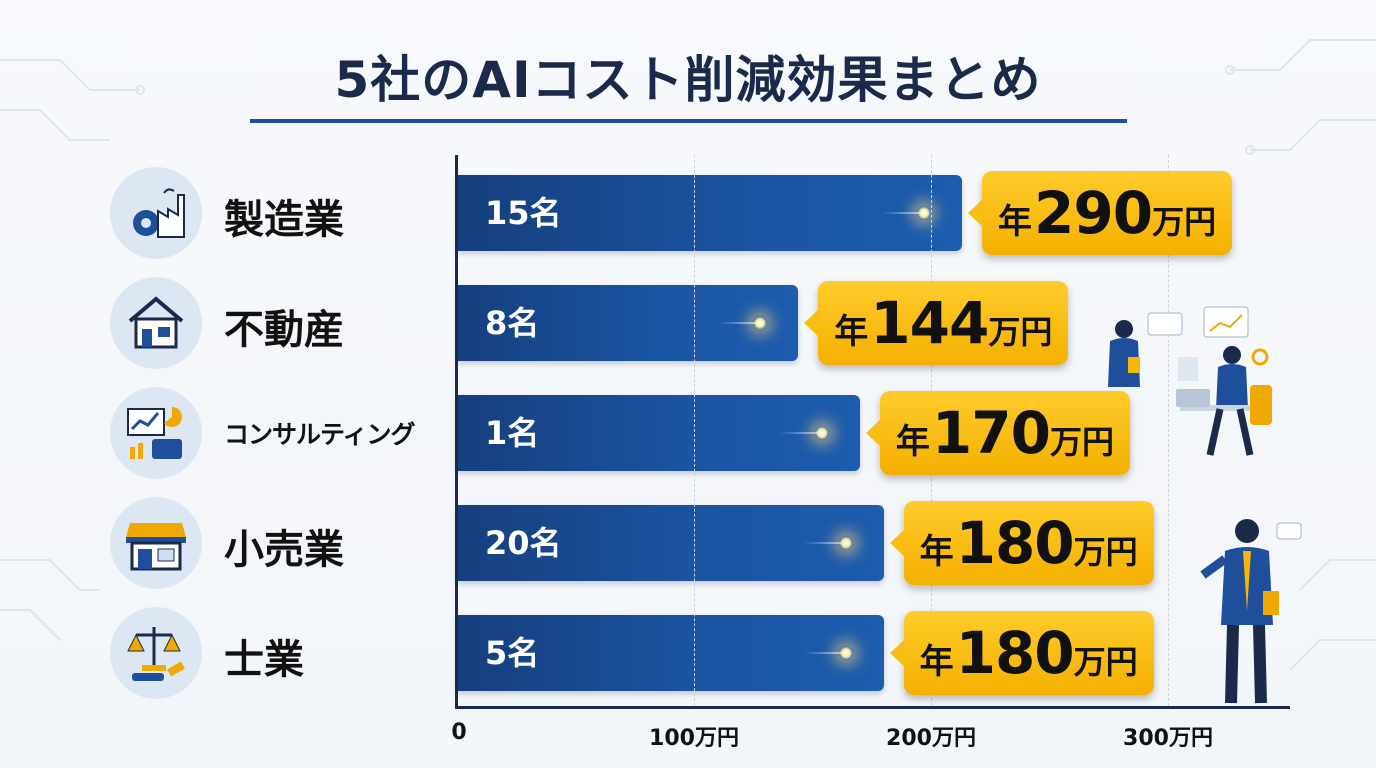  What do you see at coordinates (688, 121) in the screenshot?
I see `title-underline` at bounding box center [688, 121].